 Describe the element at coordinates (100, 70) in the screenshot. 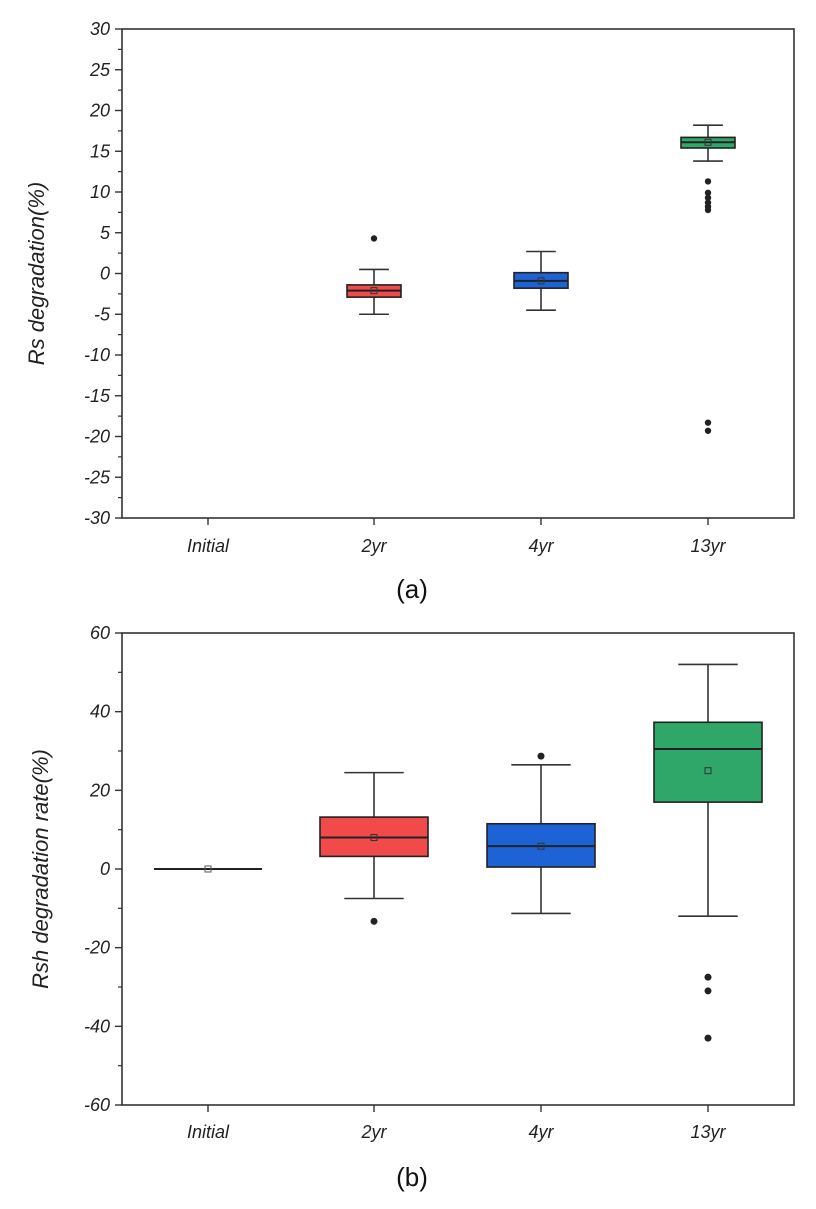

I see `y-tick-label: 25` at that location.